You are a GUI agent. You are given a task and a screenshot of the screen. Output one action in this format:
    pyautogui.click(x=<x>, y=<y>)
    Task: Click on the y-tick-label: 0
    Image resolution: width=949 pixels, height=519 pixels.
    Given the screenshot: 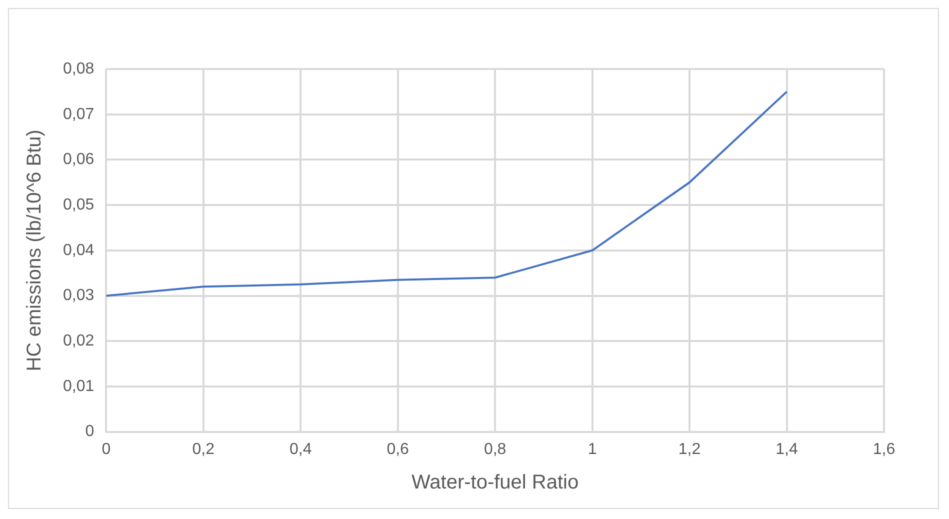 What is the action you would take?
    pyautogui.click(x=89, y=431)
    